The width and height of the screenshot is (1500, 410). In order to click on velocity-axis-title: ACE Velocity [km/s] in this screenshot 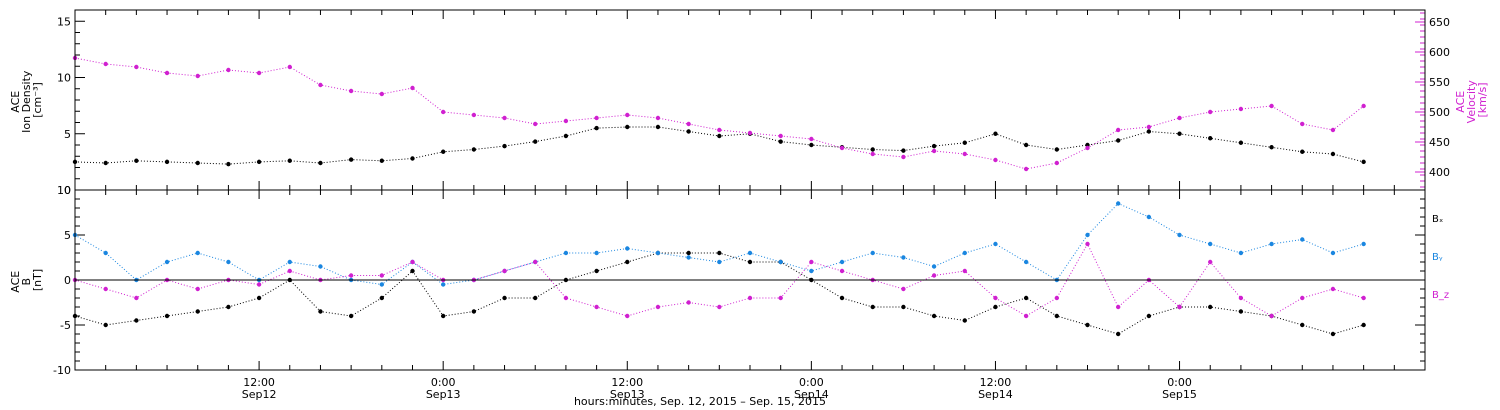, I will do `click(1471, 100)`.